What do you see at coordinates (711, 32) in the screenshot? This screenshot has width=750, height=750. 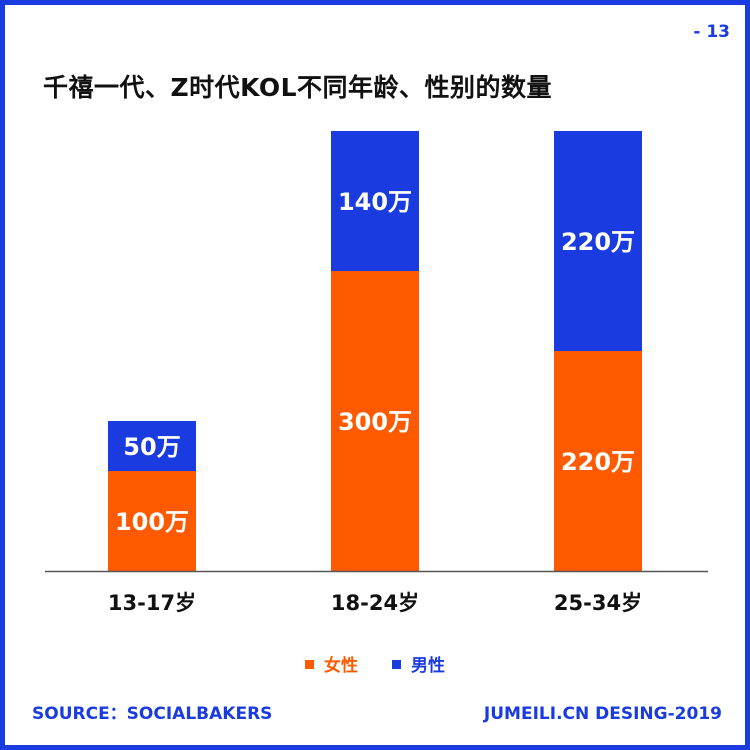 I see `page-number: - 13` at bounding box center [711, 32].